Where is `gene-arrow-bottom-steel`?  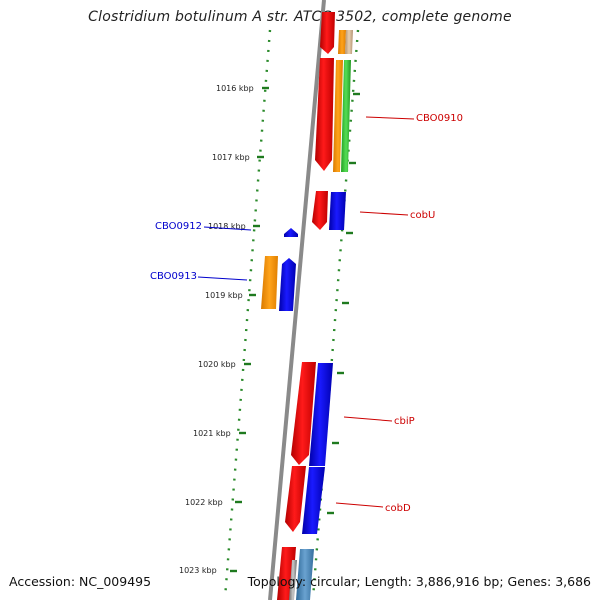 gene-arrow-bottom-steel is located at coordinates (305, 574).